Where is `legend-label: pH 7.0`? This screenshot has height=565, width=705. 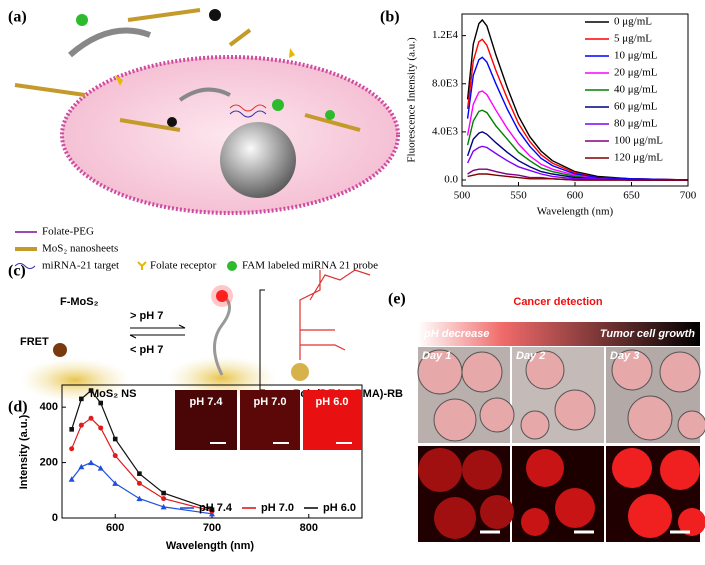 legend-label: pH 7.0 is located at coordinates (277, 508).